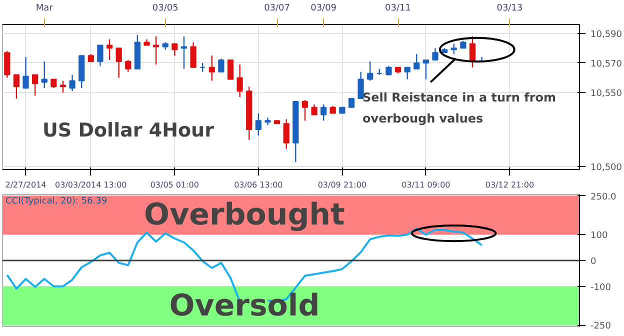 This screenshot has height=336, width=624. What do you see at coordinates (277, 9) in the screenshot?
I see `text: 03/07` at bounding box center [277, 9].